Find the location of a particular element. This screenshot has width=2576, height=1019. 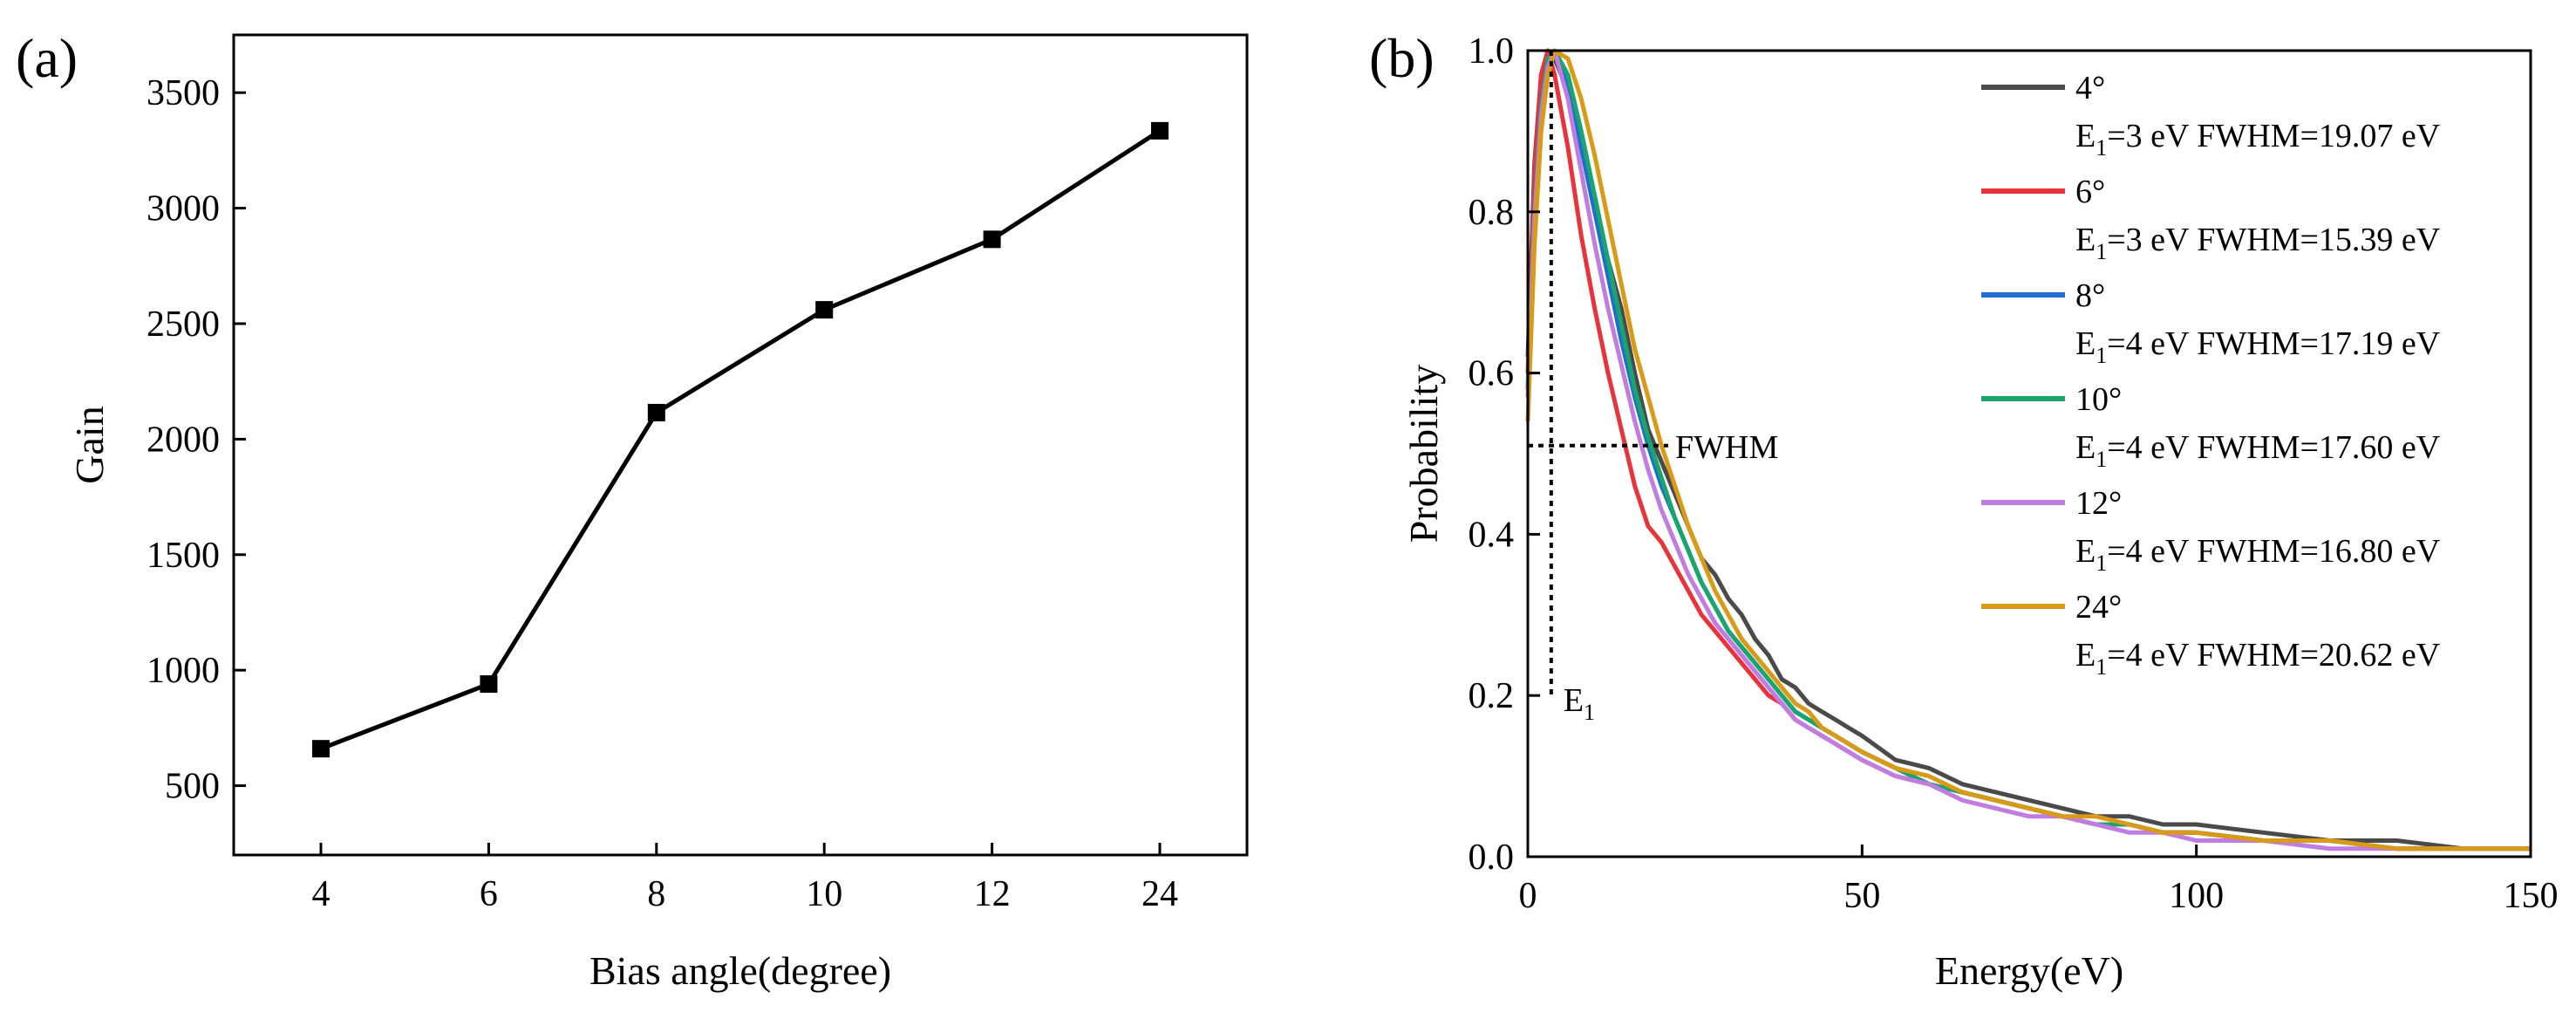

panel-b-x-ticks: 0 50 100 150 is located at coordinates (2039, 880).